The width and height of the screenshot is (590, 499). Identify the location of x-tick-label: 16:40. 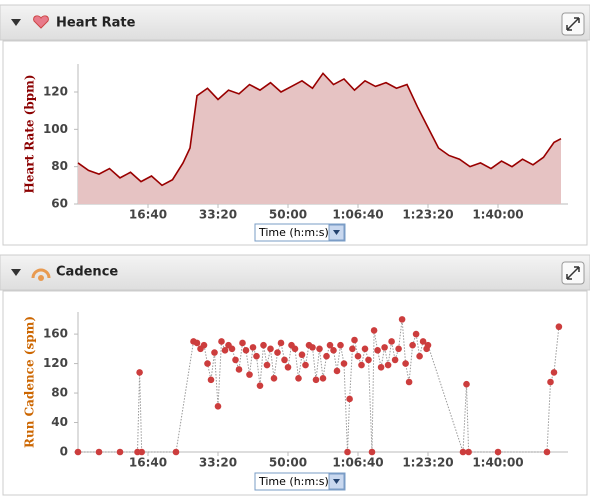
(148, 463).